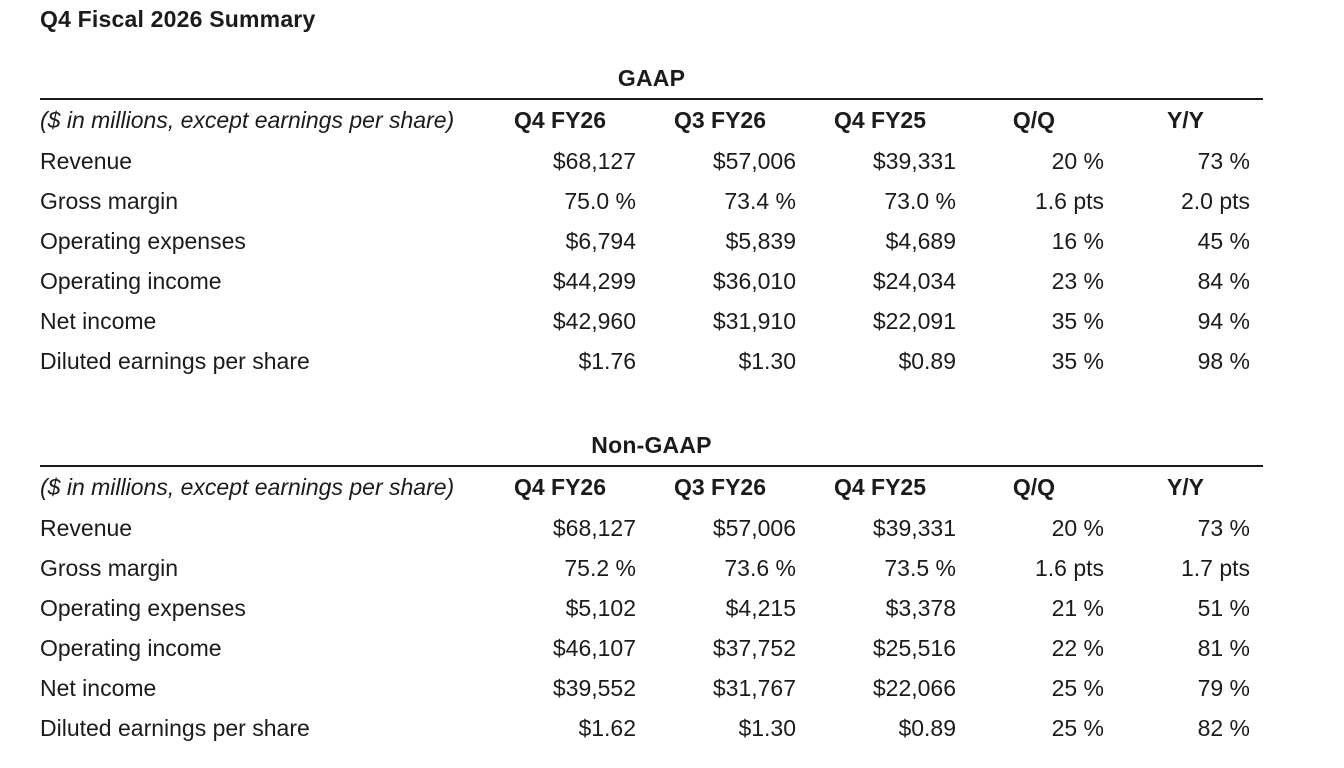 Image resolution: width=1344 pixels, height=768 pixels. I want to click on cell-value: 81 %, so click(1223, 647).